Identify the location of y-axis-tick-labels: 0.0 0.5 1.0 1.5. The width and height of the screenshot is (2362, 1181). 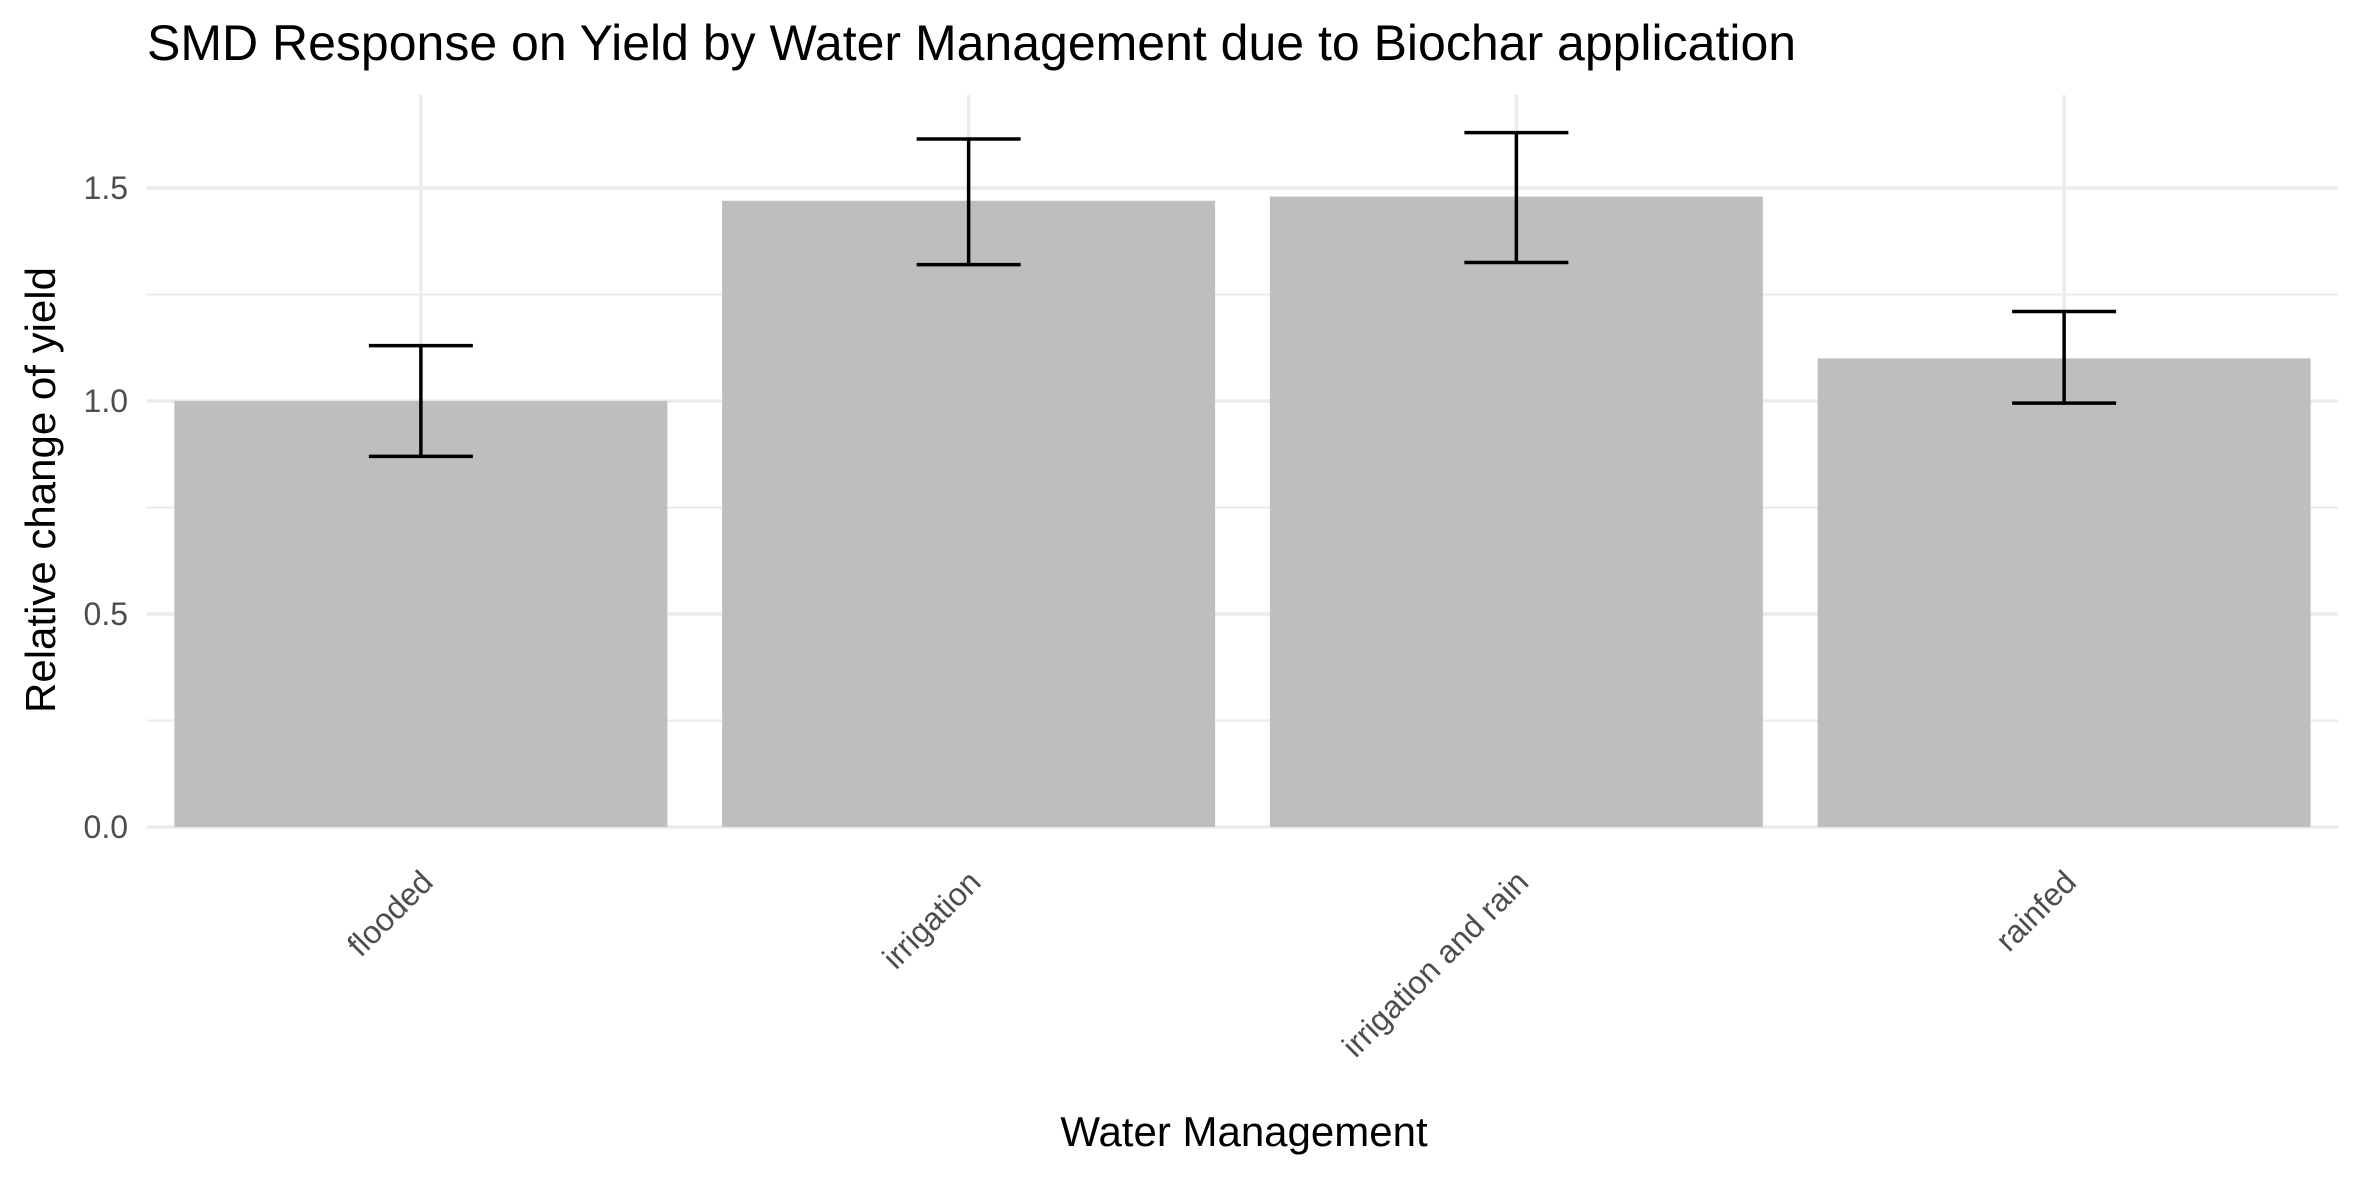
(106, 507).